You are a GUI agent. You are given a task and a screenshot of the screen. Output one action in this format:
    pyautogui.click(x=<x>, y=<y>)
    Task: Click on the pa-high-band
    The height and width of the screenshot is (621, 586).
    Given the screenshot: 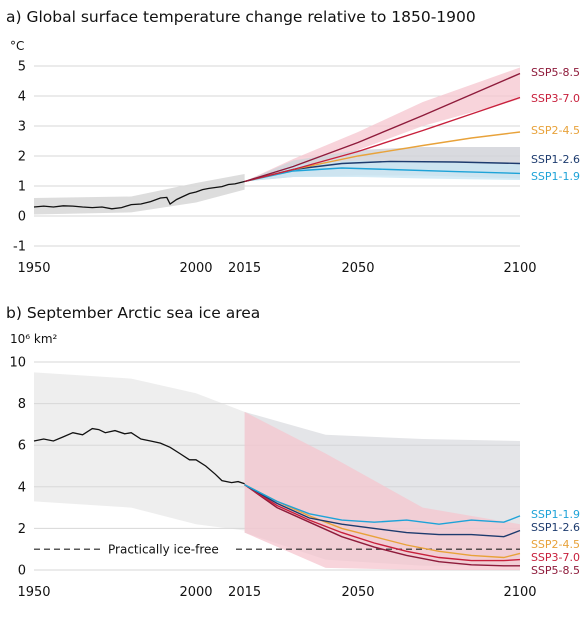 What is the action you would take?
    pyautogui.click(x=382, y=124)
    